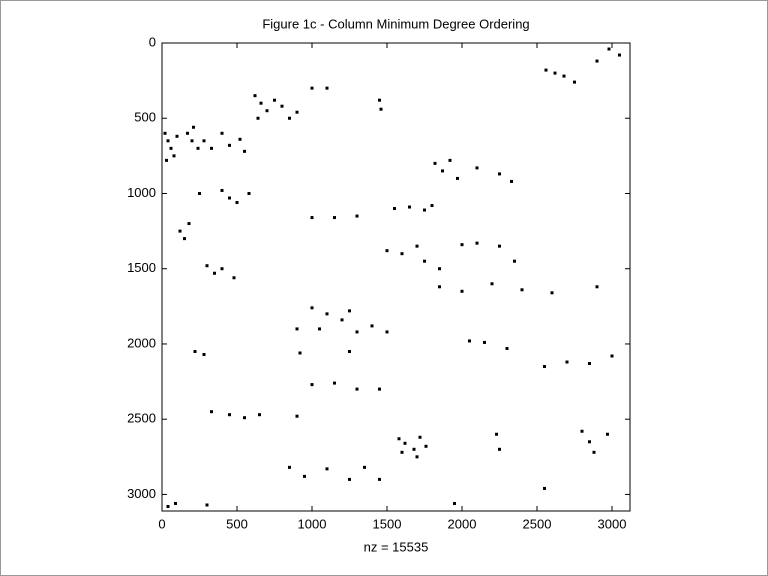  What do you see at coordinates (152, 41) in the screenshot?
I see `y-tick-label: 0` at bounding box center [152, 41].